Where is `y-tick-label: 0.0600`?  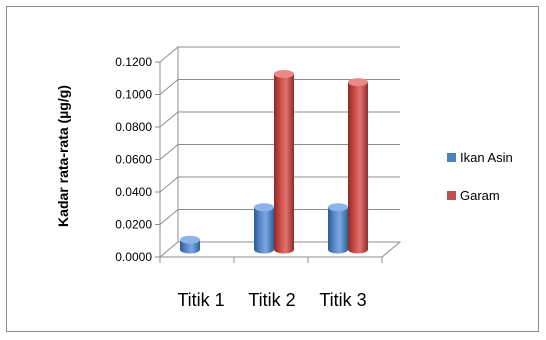
y-tick-label: 0.0600 is located at coordinates (133, 160).